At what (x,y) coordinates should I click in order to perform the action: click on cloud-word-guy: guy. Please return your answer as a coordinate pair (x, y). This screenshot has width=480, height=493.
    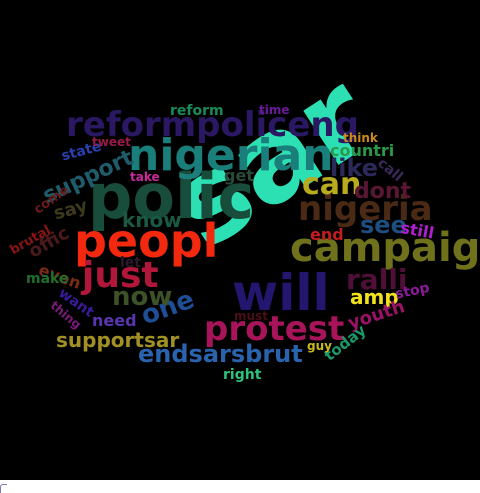
    Looking at the image, I should click on (319, 346).